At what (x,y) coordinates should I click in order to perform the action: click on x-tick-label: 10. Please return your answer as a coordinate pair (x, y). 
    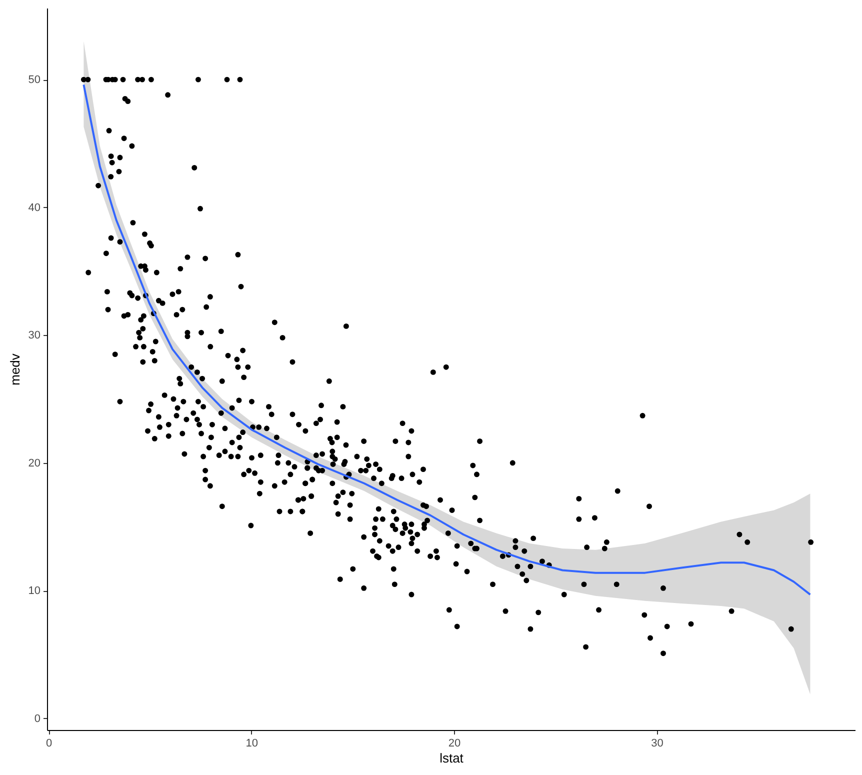
    Looking at the image, I should click on (252, 744).